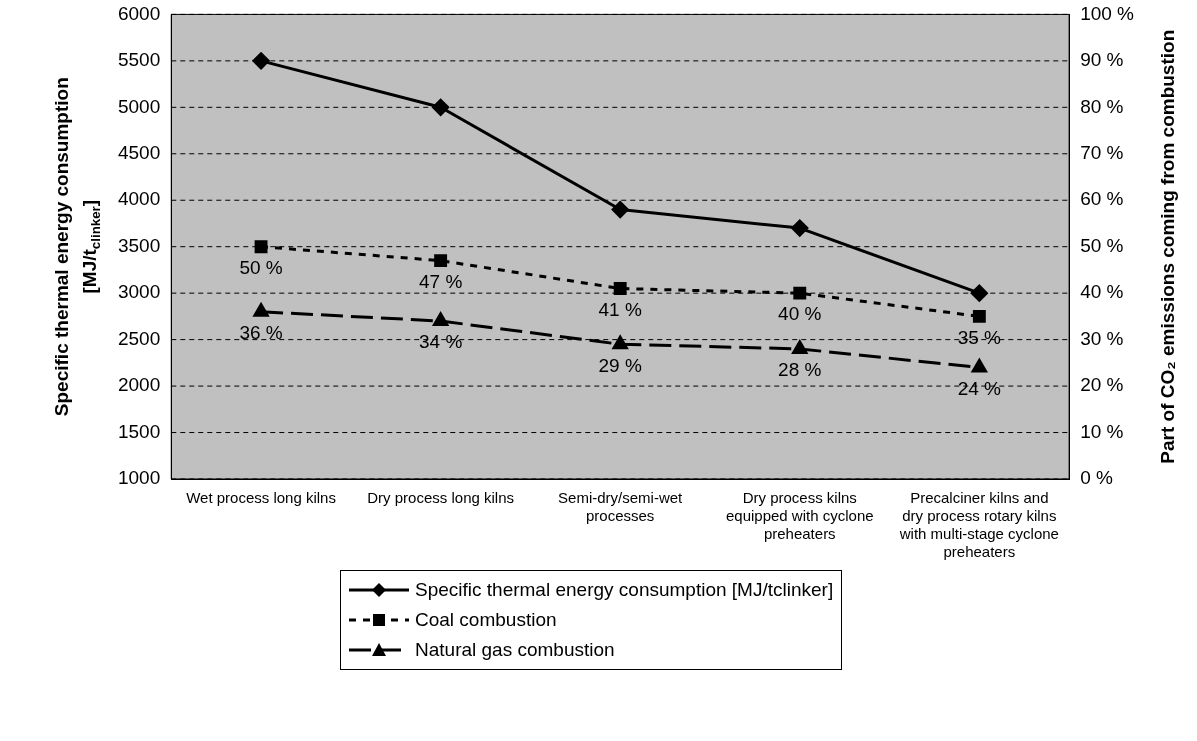  Describe the element at coordinates (1107, 13) in the screenshot. I see `y2-tick-label: 100 %` at that location.